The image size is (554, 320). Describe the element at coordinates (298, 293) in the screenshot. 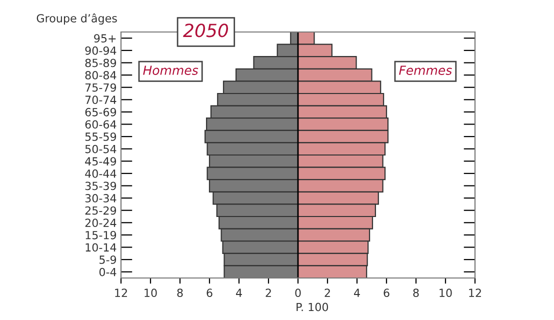

I see `x-tick-label: 0` at that location.